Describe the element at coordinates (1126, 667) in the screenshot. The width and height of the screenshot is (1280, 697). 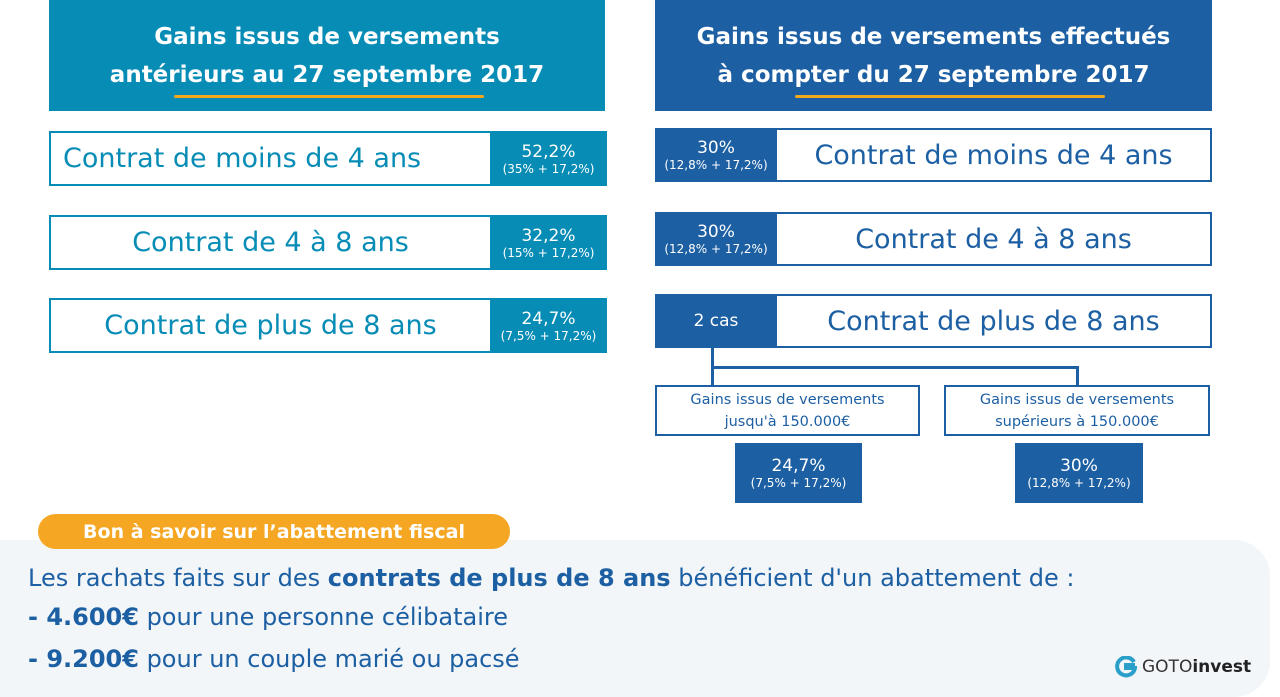
I see `logo-g-icon` at that location.